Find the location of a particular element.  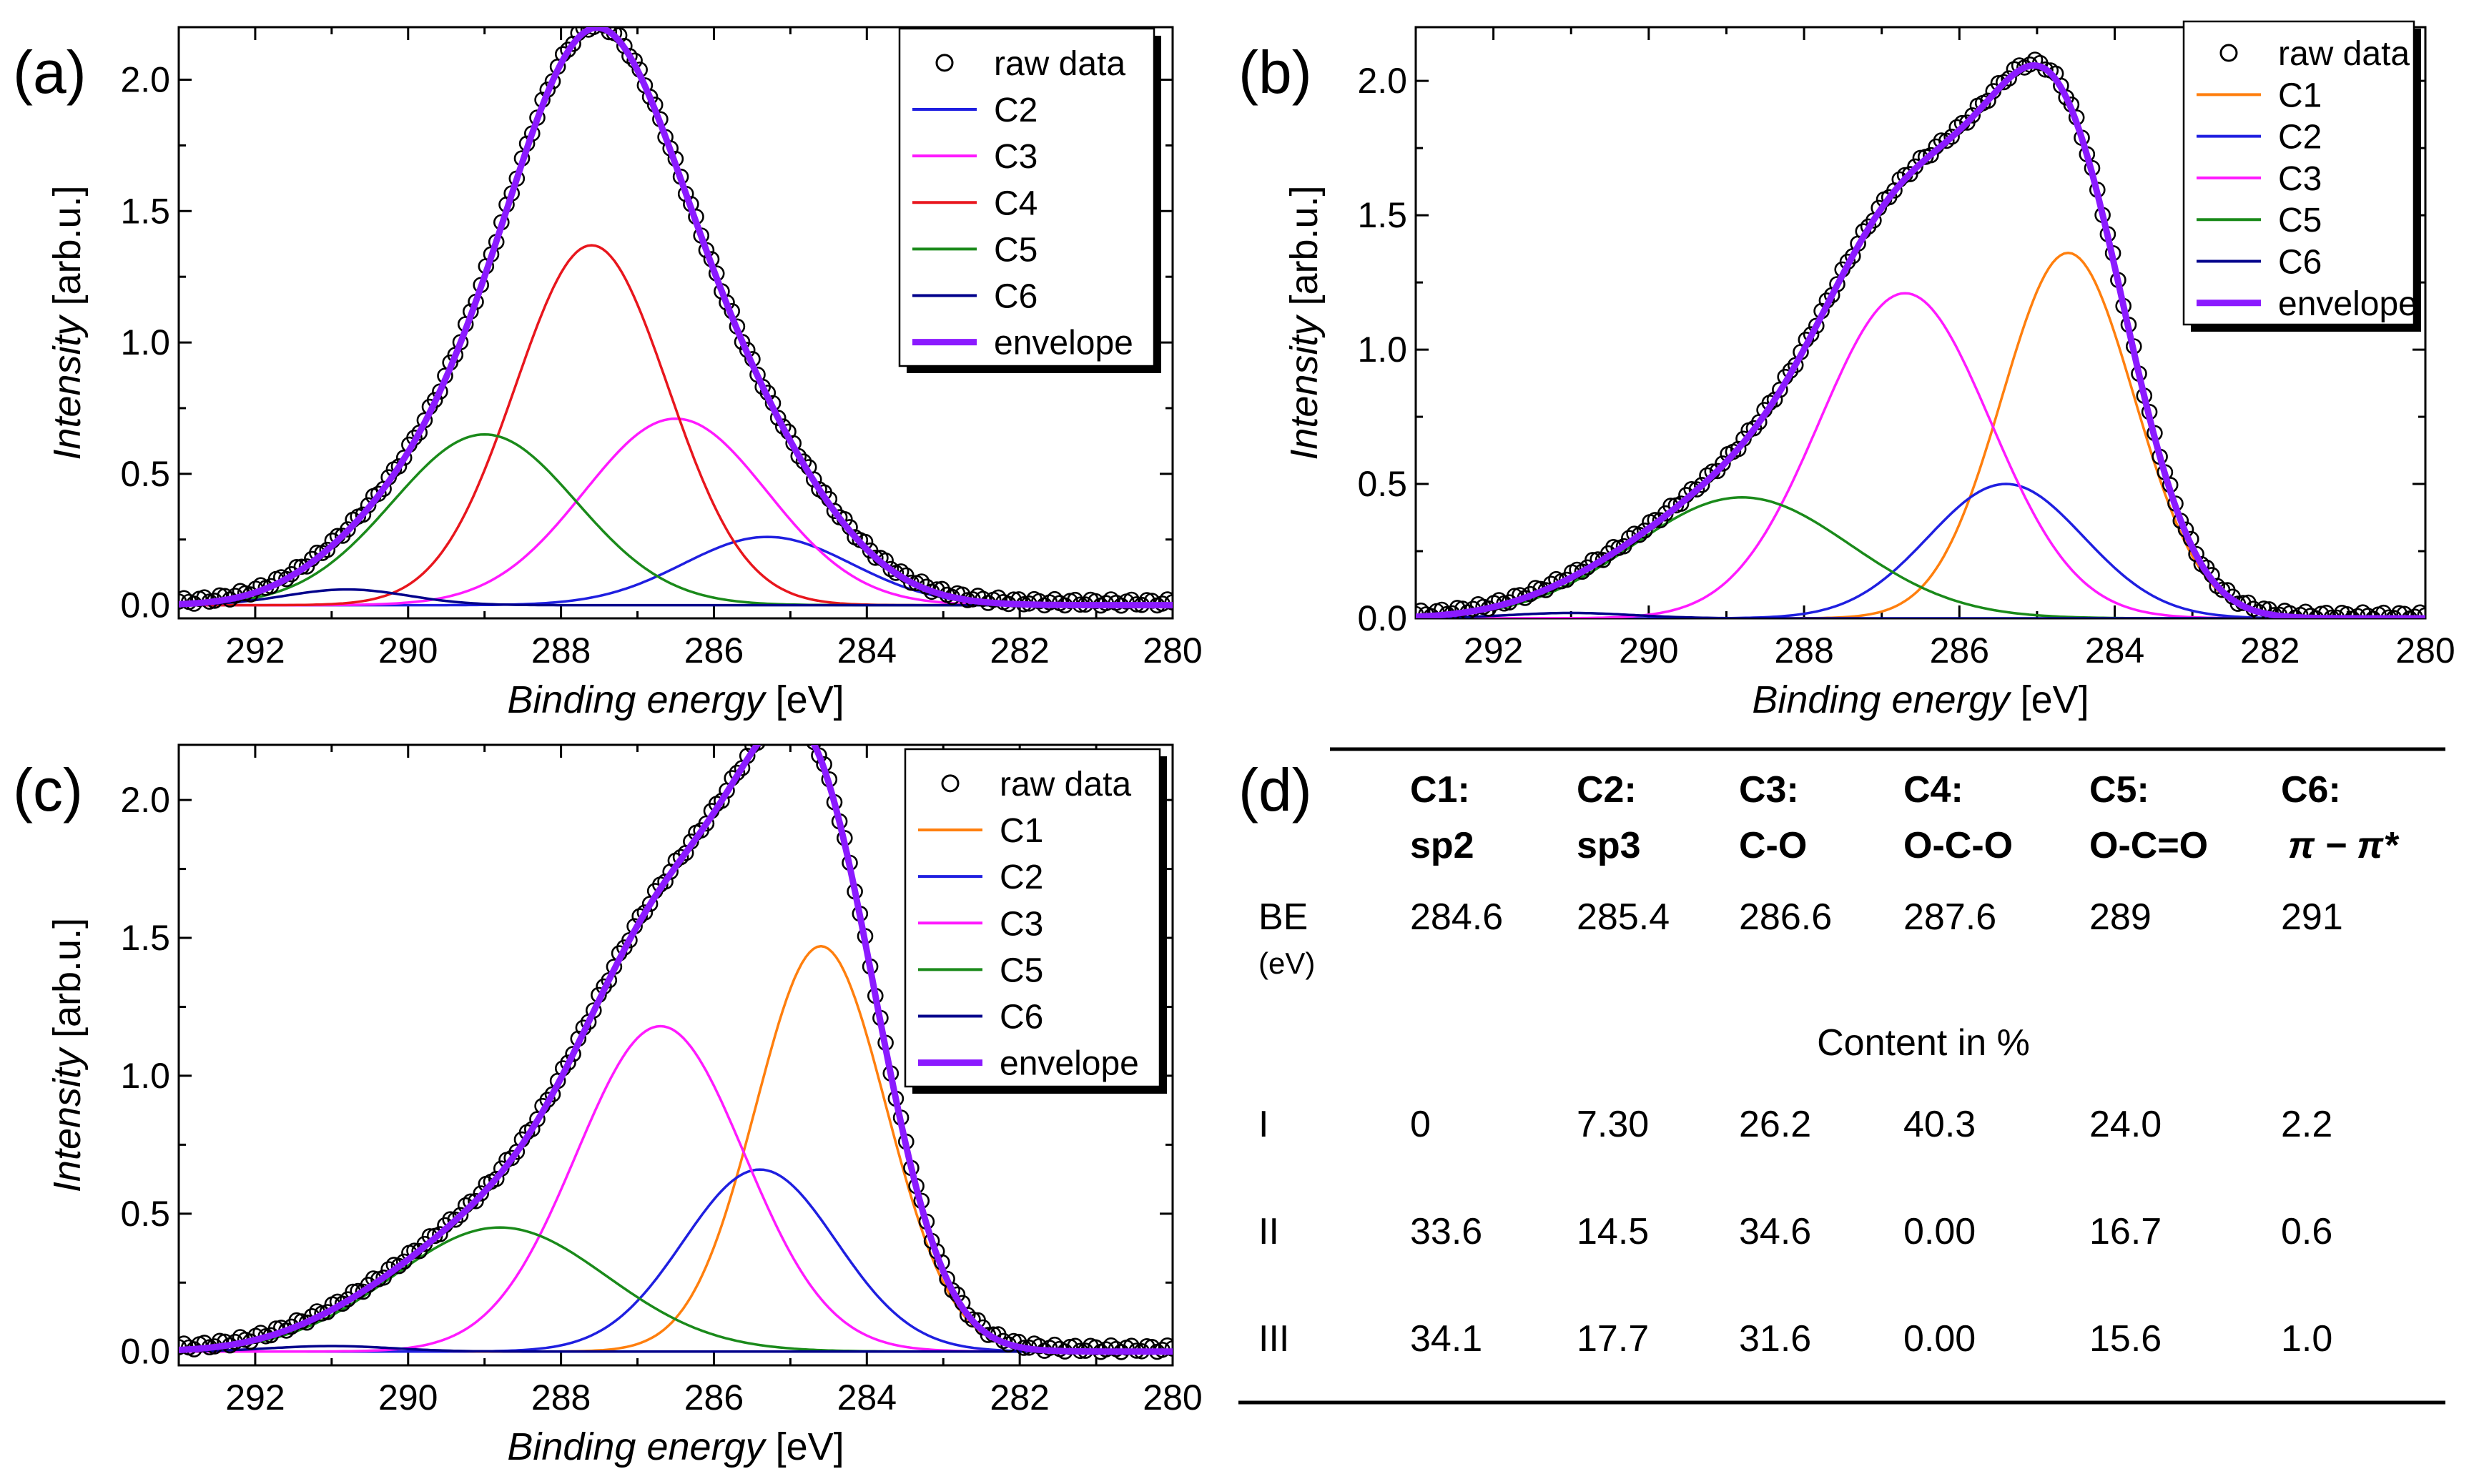

table-cell: 0.00 is located at coordinates (1939, 1339).